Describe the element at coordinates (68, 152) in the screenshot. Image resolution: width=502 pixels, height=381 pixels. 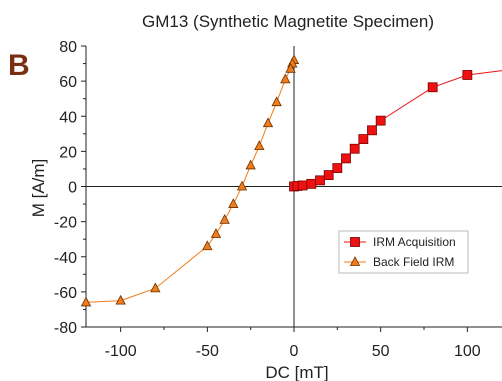
I see `y-tick-label: 20` at that location.